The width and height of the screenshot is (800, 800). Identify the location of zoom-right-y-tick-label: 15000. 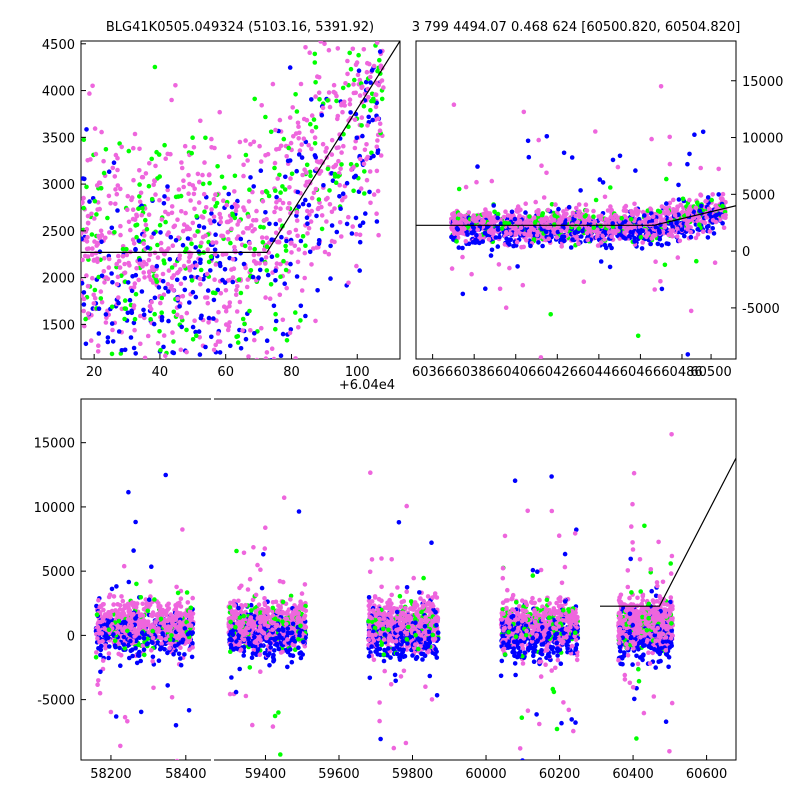
(762, 82).